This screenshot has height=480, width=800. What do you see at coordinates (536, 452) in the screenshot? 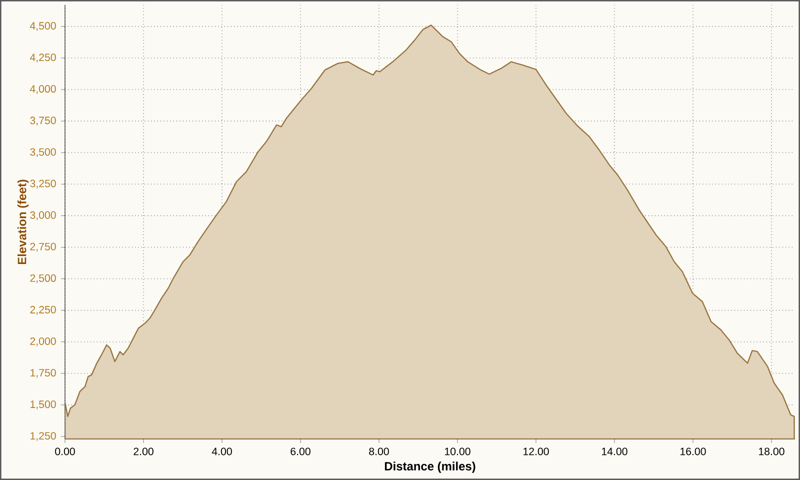
I see `x-tick-label: 12.00` at bounding box center [536, 452].